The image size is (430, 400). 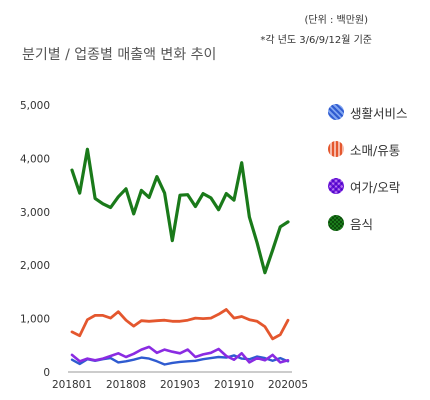 I want to click on unit-note: (단위 : 백만원), so click(x=336, y=20).